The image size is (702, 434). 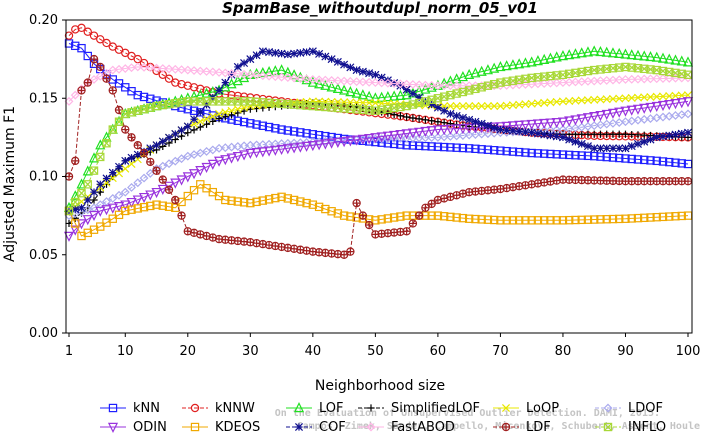 I want to click on legend-item-SimplifiedLOF: SimplifiedLOF, so click(x=419, y=408).